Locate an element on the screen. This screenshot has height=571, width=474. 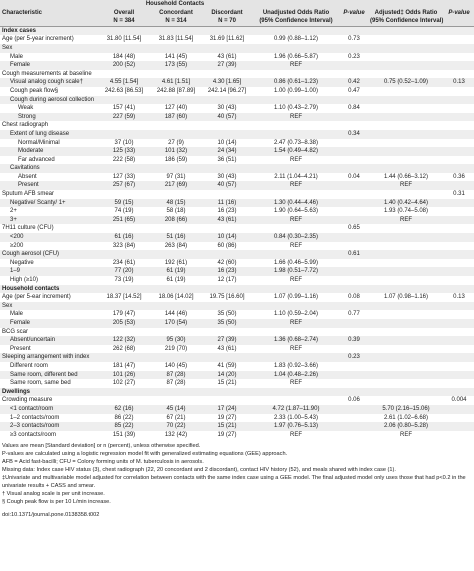
cell: 0.23 is located at coordinates (354, 56).